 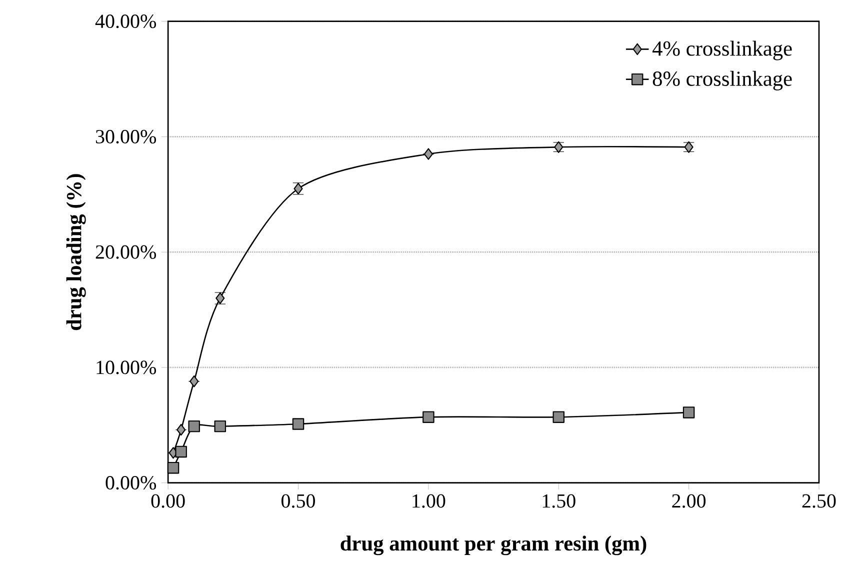 I want to click on y-tick-label: 10.00%, so click(x=126, y=367).